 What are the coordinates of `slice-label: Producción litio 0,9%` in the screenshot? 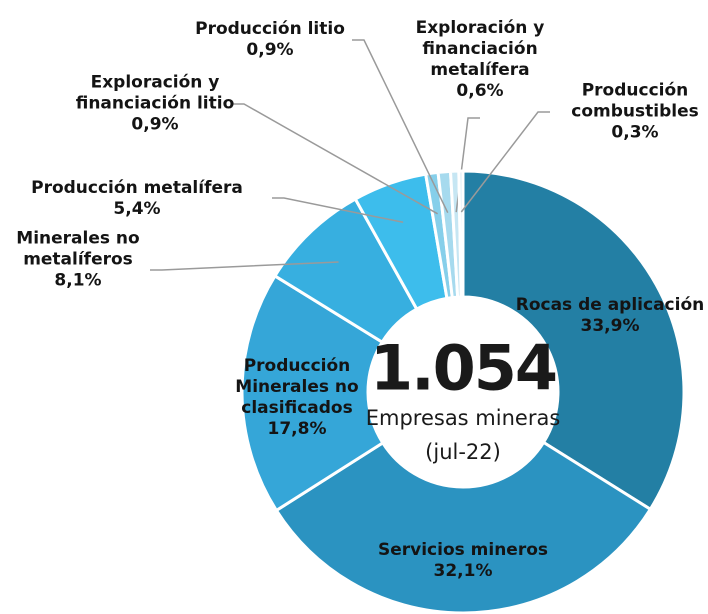 It's located at (270, 40).